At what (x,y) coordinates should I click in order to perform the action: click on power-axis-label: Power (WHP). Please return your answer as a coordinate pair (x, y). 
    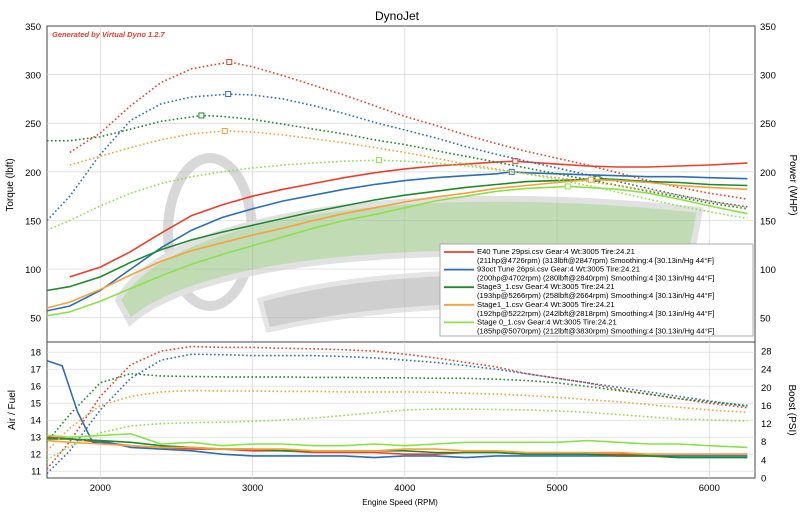
    Looking at the image, I should click on (792, 184).